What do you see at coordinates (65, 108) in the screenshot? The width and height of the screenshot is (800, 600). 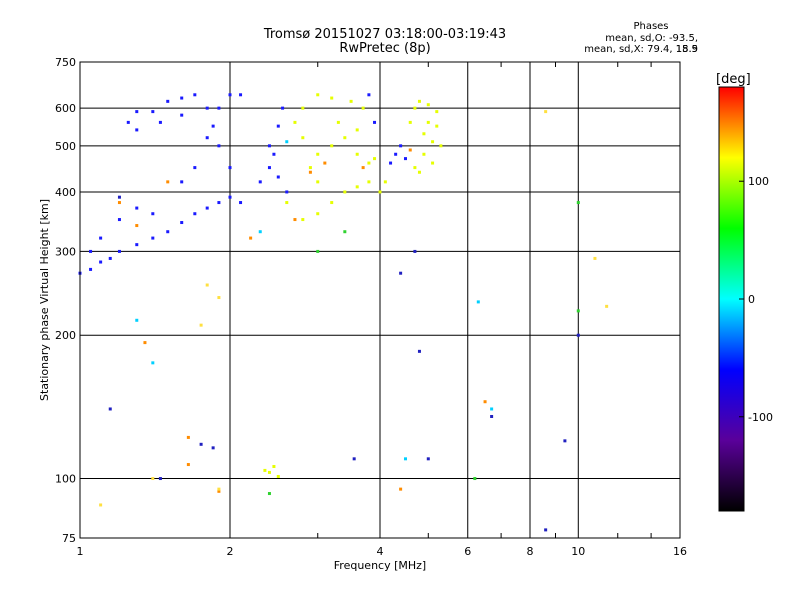 I see `y-tick-label: 600` at bounding box center [65, 108].